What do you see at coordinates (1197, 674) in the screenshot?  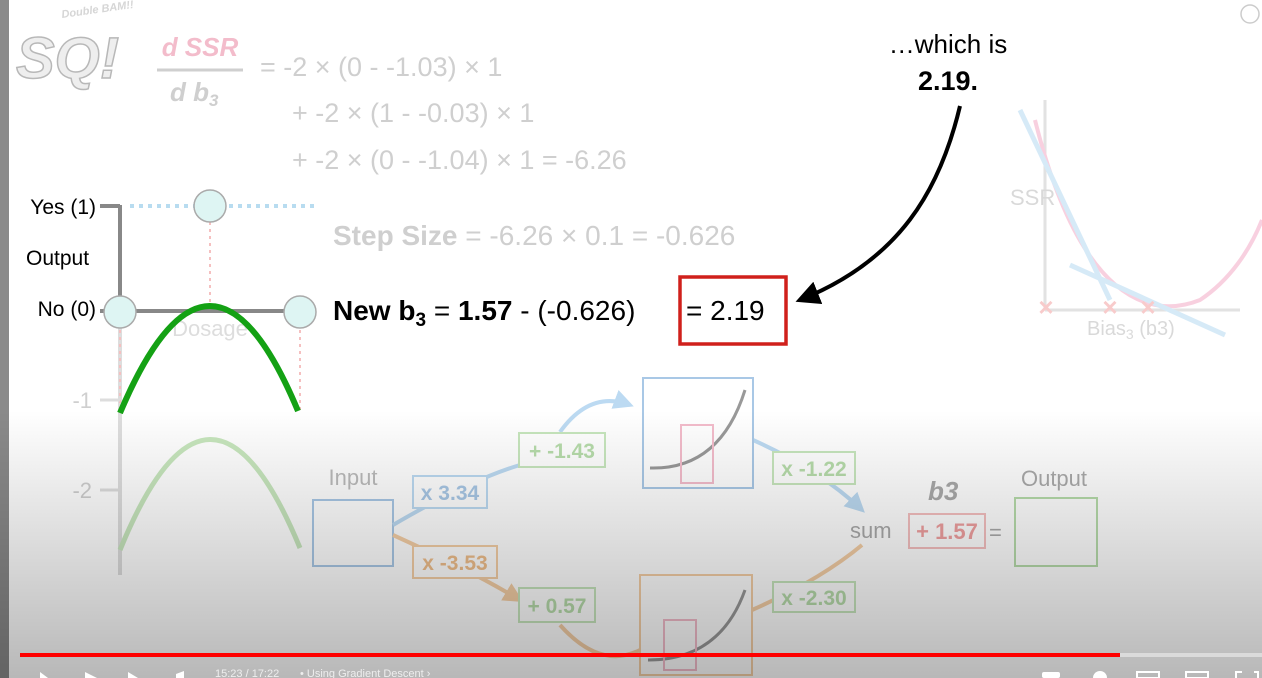 I see `theater-button` at bounding box center [1197, 674].